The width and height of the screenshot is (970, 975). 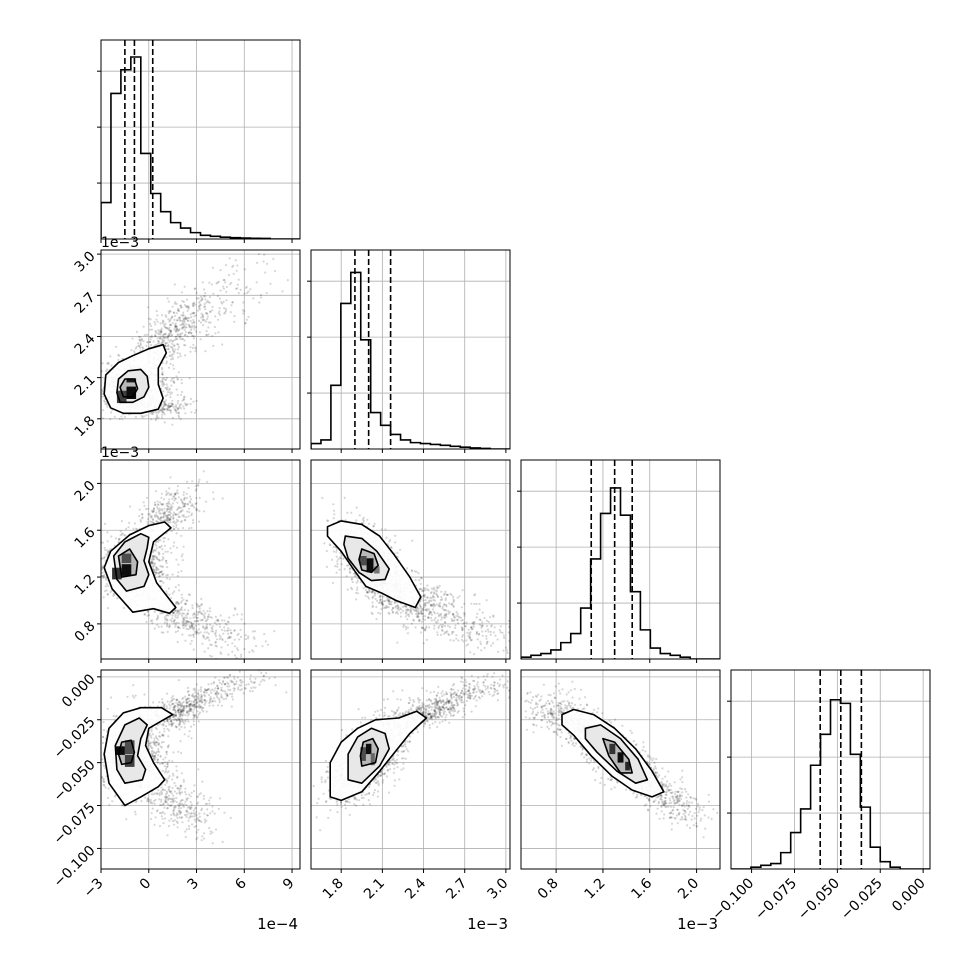 I want to click on histogram-steps, so click(x=200, y=148).